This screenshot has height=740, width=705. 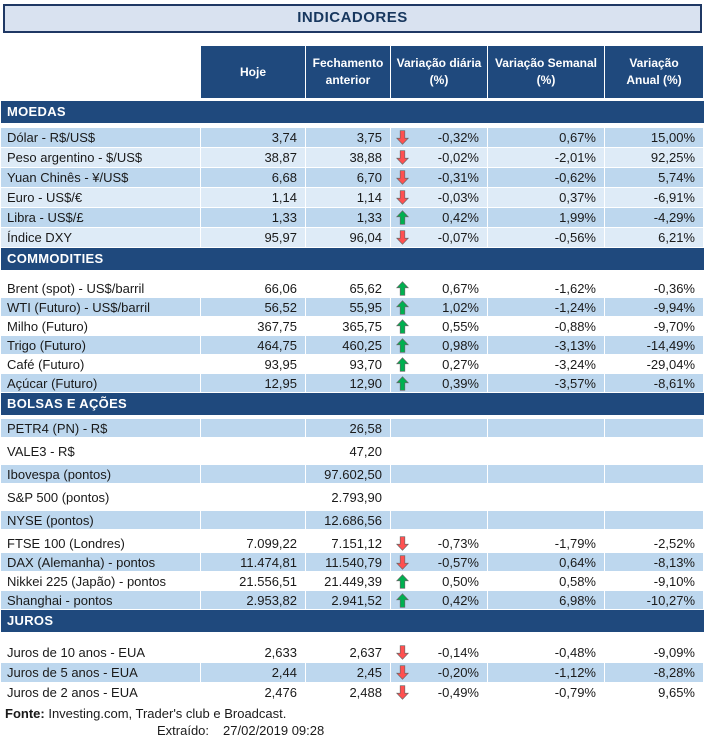 I want to click on variacao-diaria-cell: -0,07%, so click(x=439, y=237).